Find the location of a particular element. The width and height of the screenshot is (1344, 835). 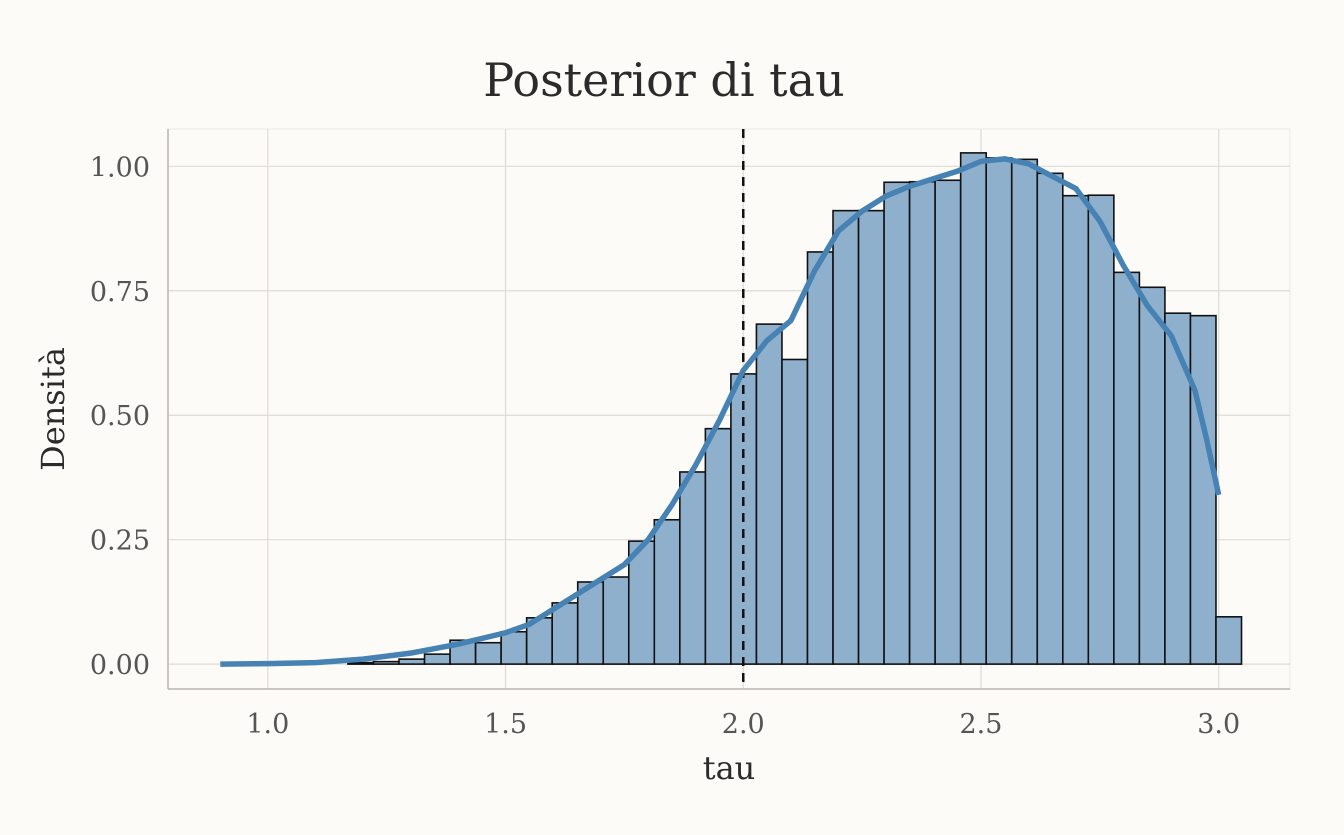

y-tick-label: 0.25 is located at coordinates (120, 541).